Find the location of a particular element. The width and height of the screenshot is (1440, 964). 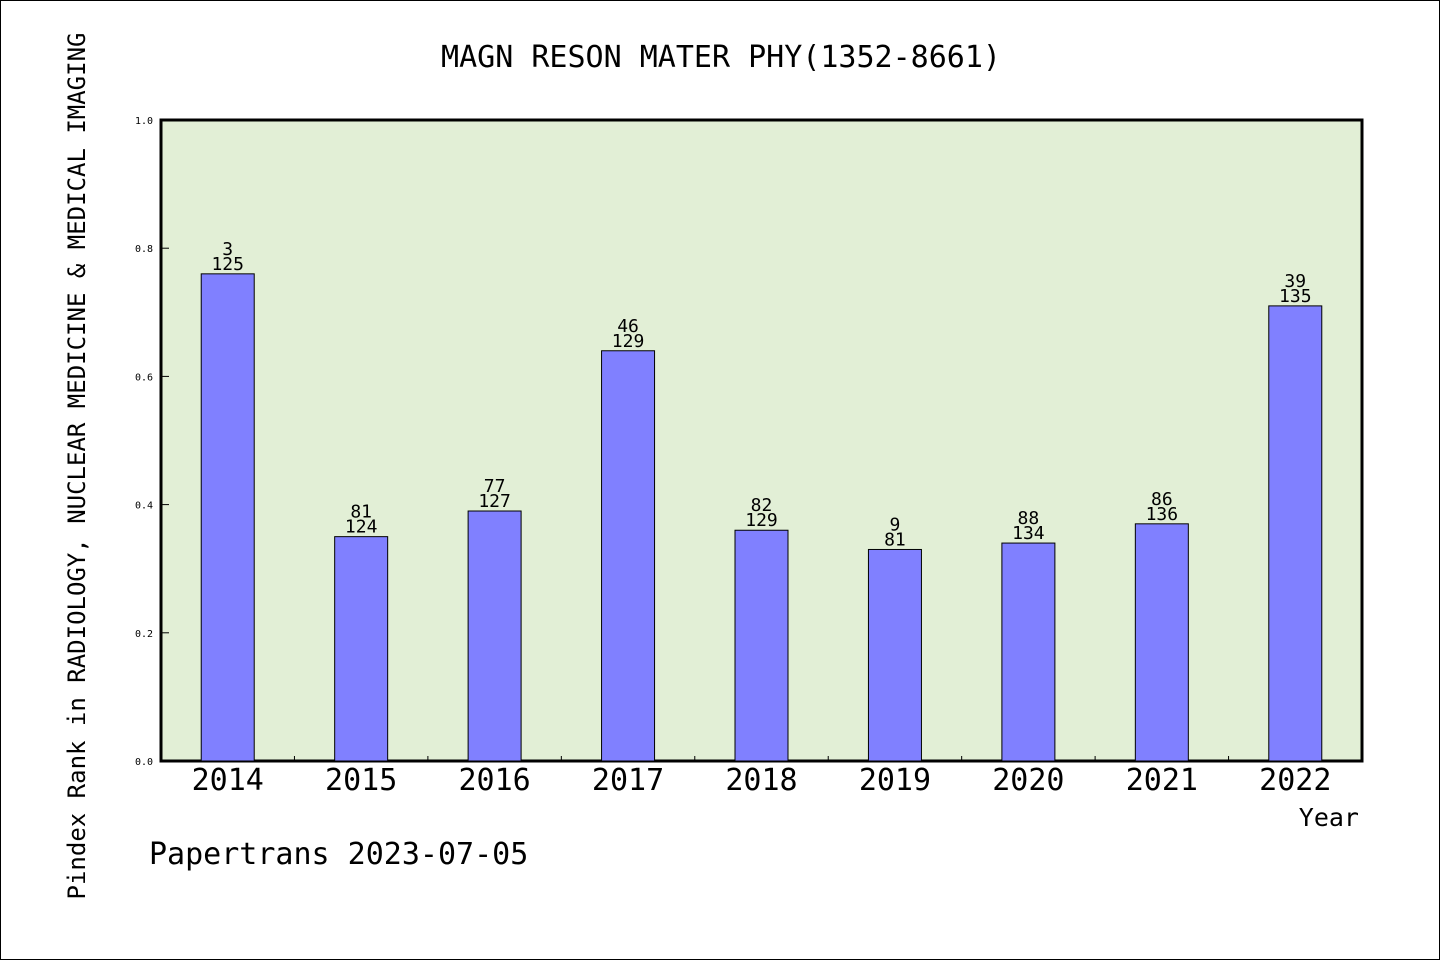

chart-title: MAGN RESON MATER PHY(1352-8661) is located at coordinates (721, 57).